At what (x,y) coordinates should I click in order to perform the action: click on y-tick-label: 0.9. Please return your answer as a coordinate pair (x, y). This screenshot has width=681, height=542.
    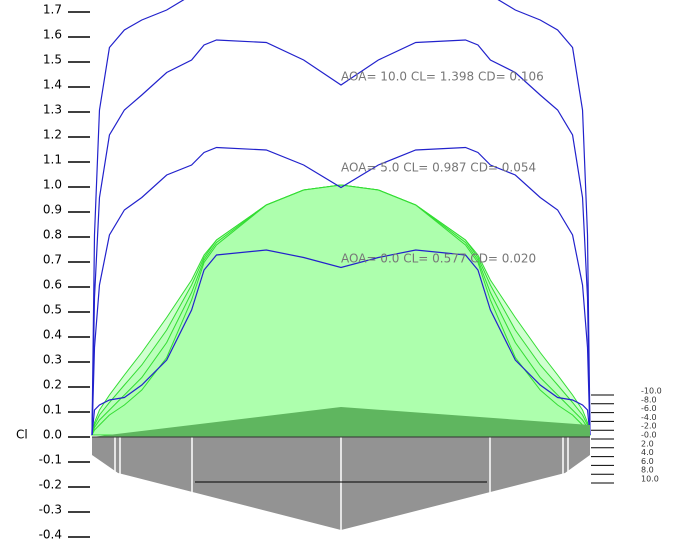
    Looking at the image, I should click on (52, 210).